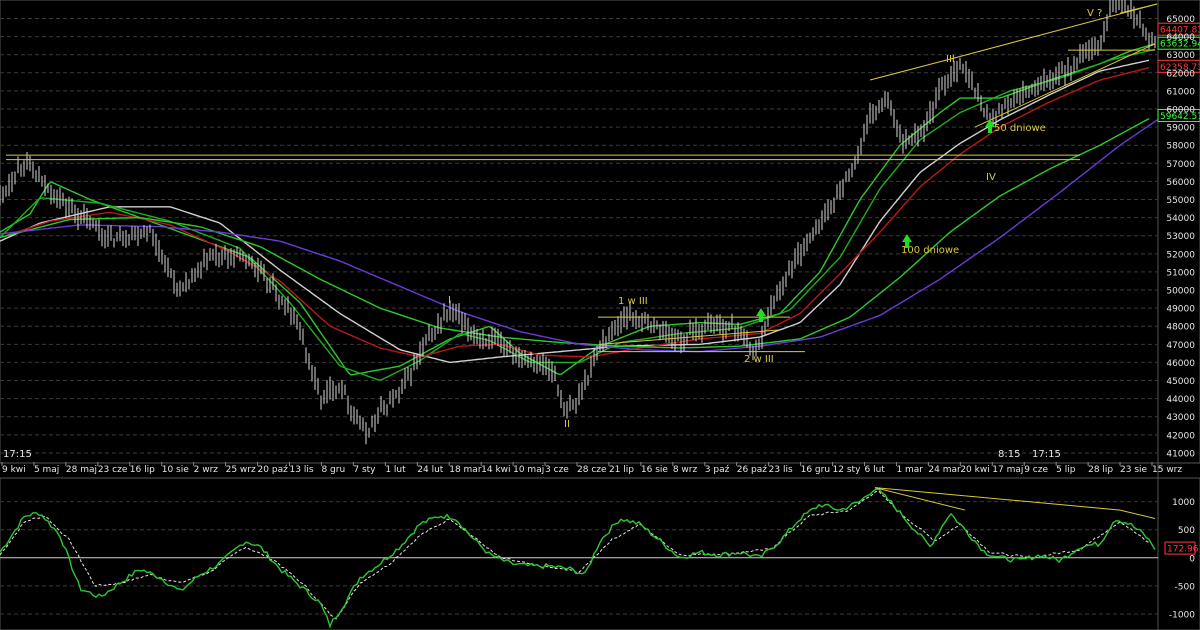  Describe the element at coordinates (1180, 255) in the screenshot. I see `y-tick-label: 52000` at that location.